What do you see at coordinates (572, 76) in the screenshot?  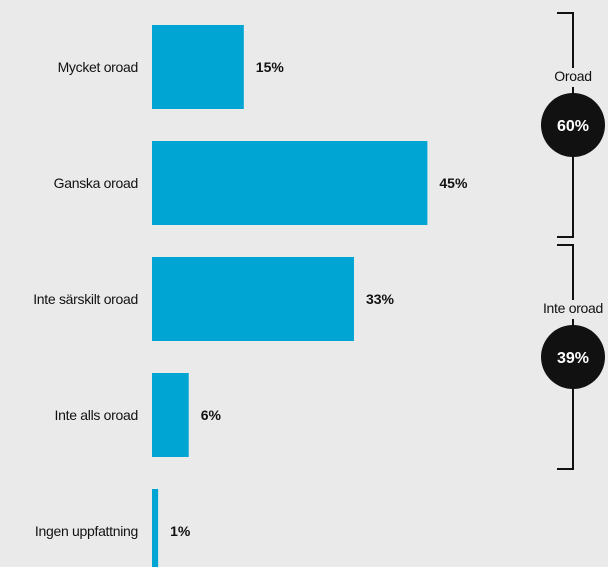 I see `group-label-oroad: Oroad` at bounding box center [572, 76].